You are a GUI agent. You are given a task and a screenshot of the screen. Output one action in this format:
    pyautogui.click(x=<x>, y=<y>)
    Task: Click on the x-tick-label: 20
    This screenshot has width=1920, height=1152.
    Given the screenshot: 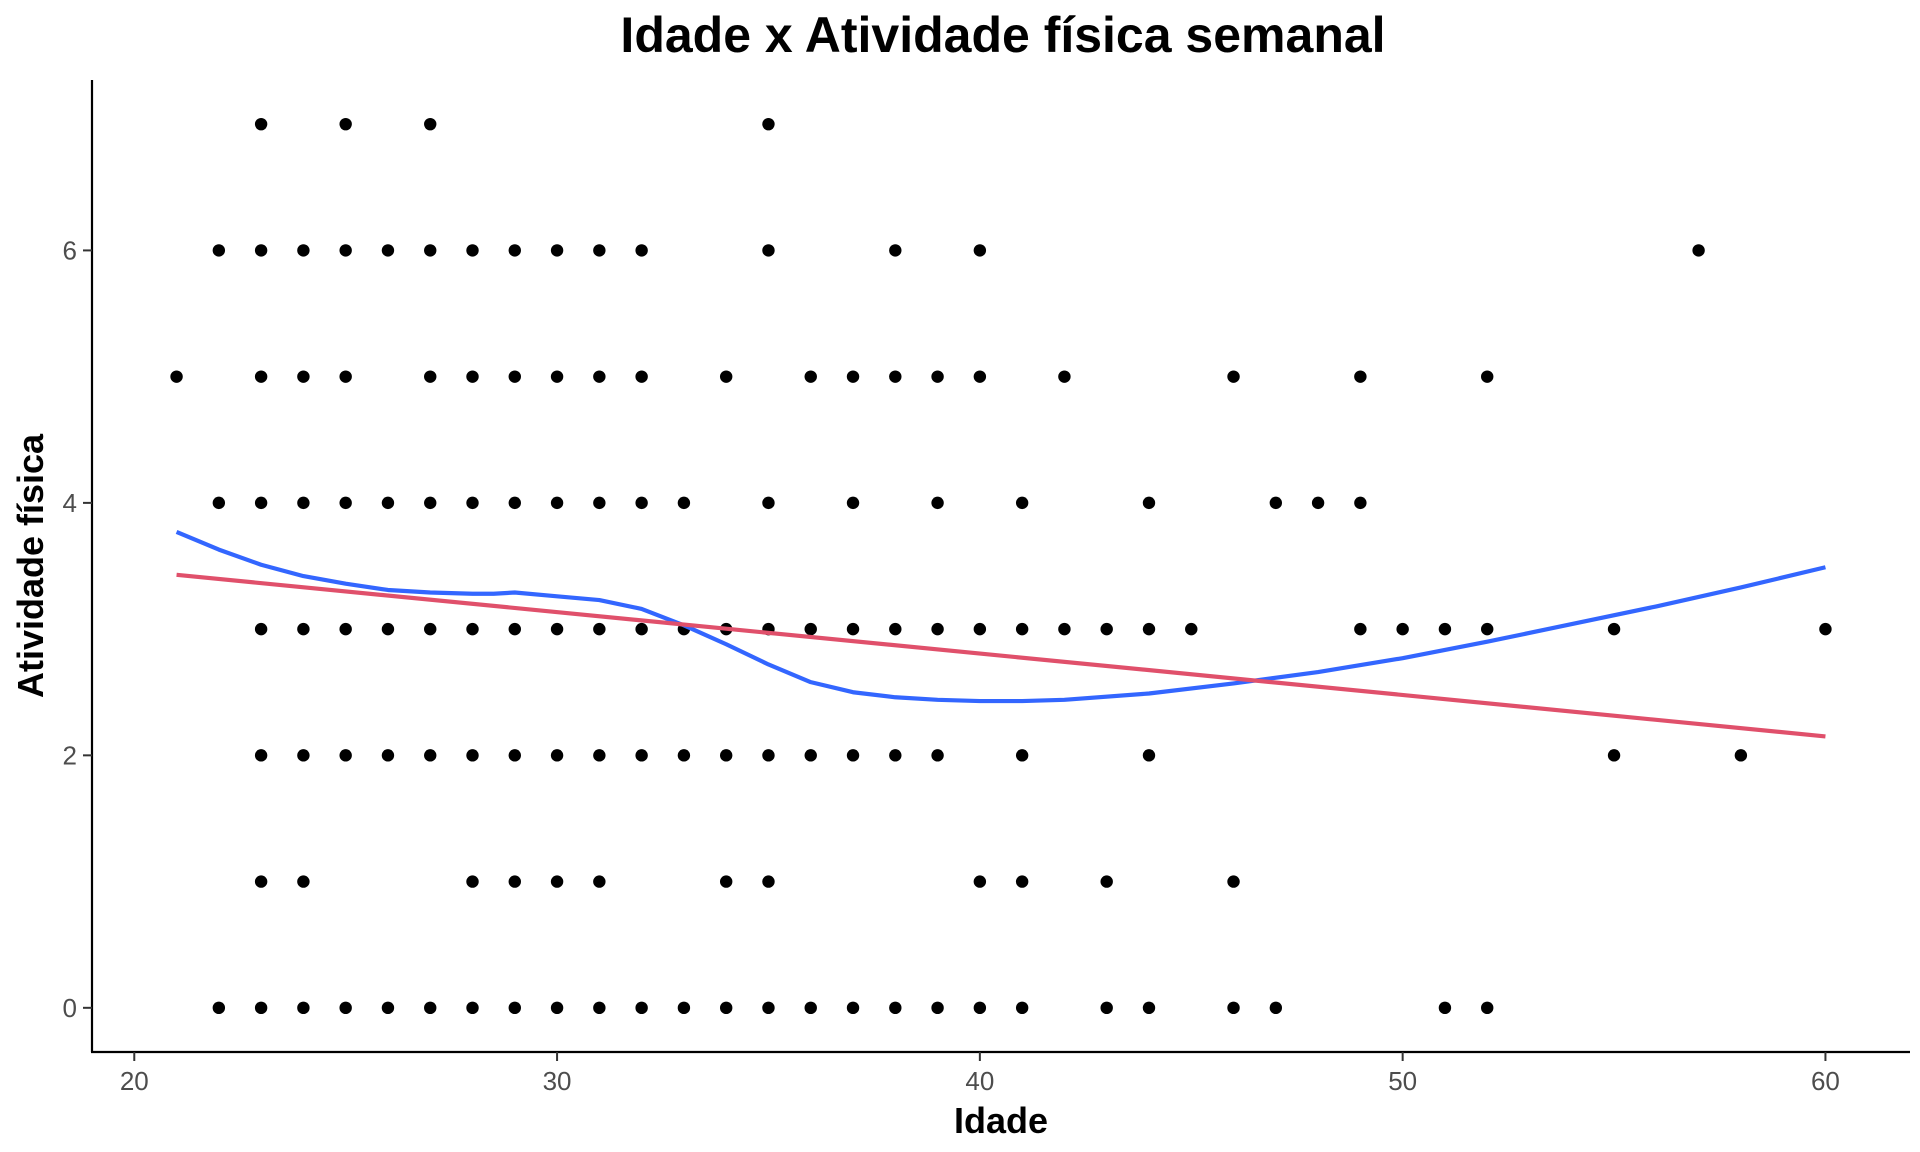 What is the action you would take?
    pyautogui.click(x=134, y=1081)
    